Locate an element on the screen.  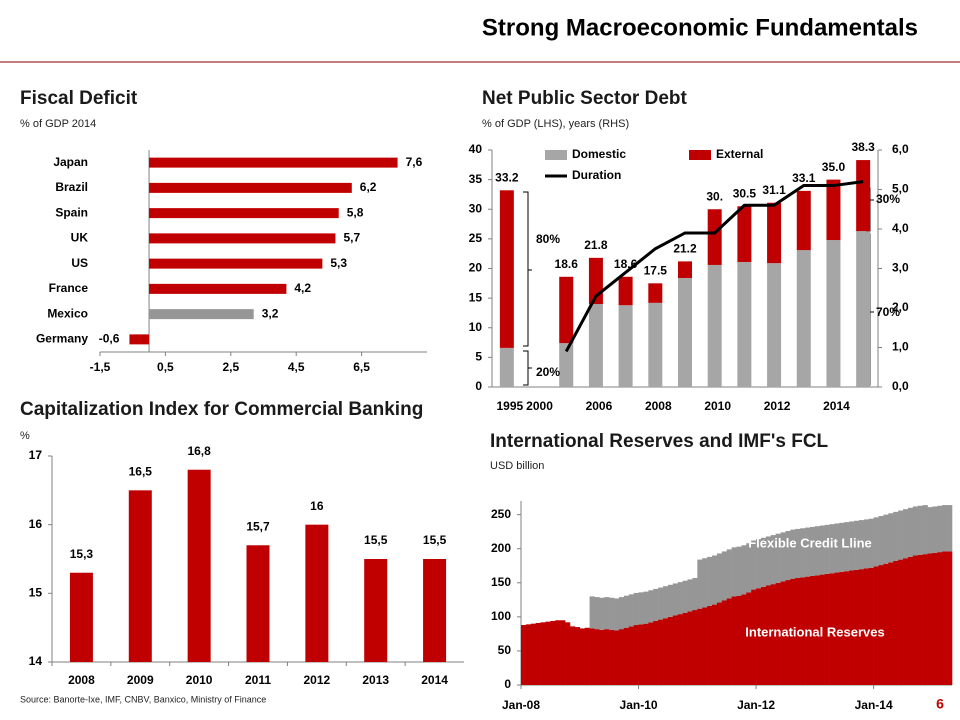
value-label: 15,7 is located at coordinates (258, 526).